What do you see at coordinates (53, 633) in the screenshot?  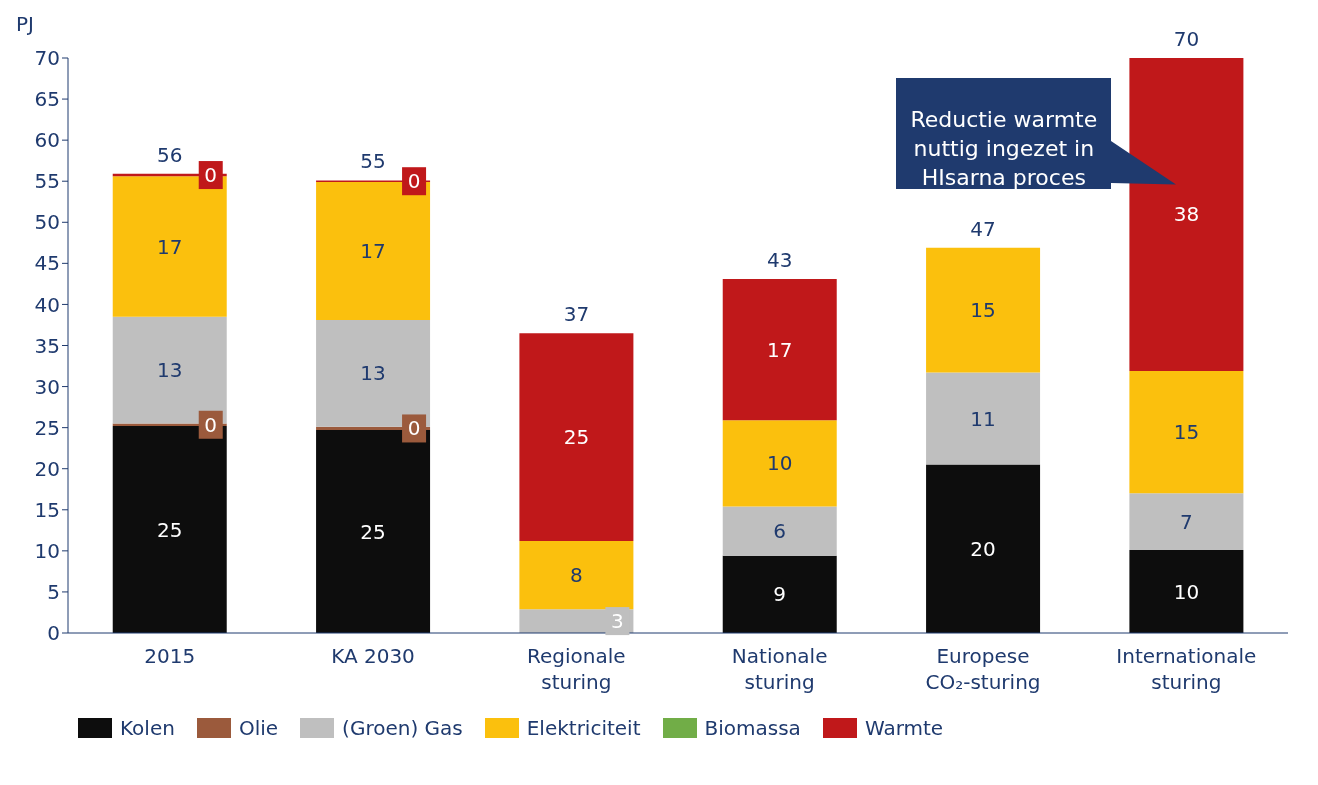 I see `y-tick-label: 0` at bounding box center [53, 633].